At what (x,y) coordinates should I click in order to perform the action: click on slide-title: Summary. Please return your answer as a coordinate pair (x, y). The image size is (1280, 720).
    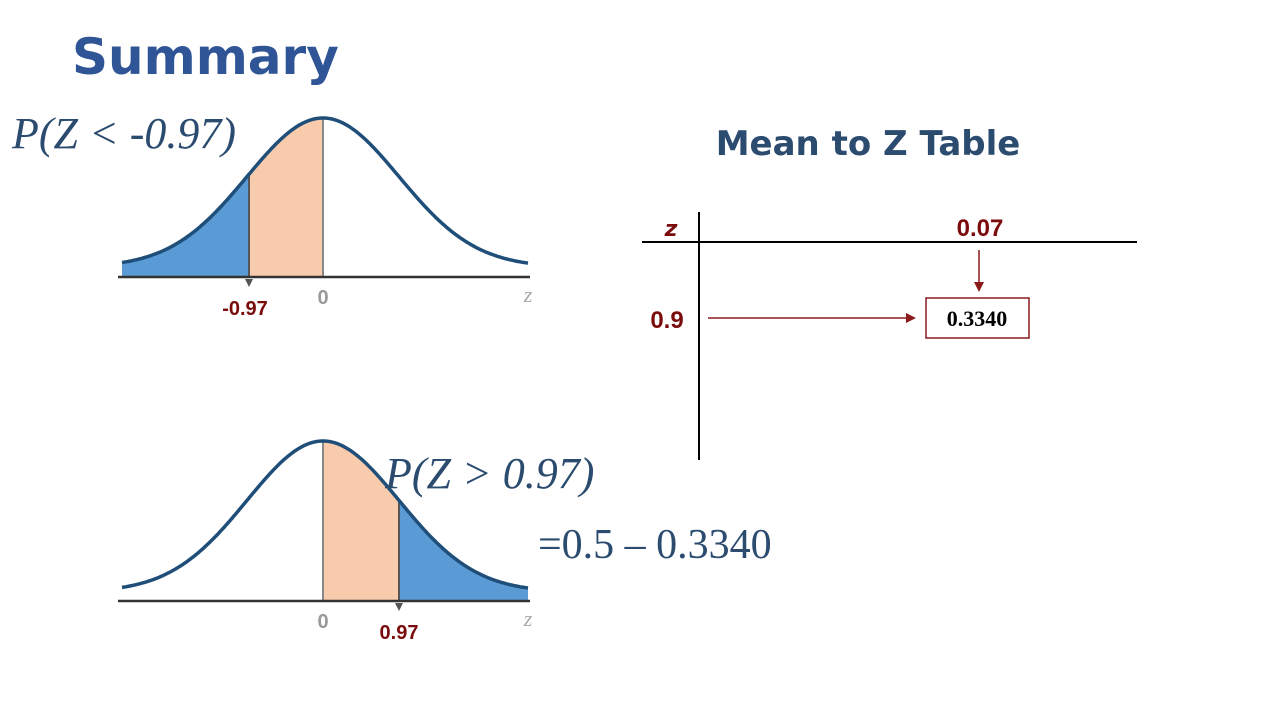
    Looking at the image, I should click on (205, 57).